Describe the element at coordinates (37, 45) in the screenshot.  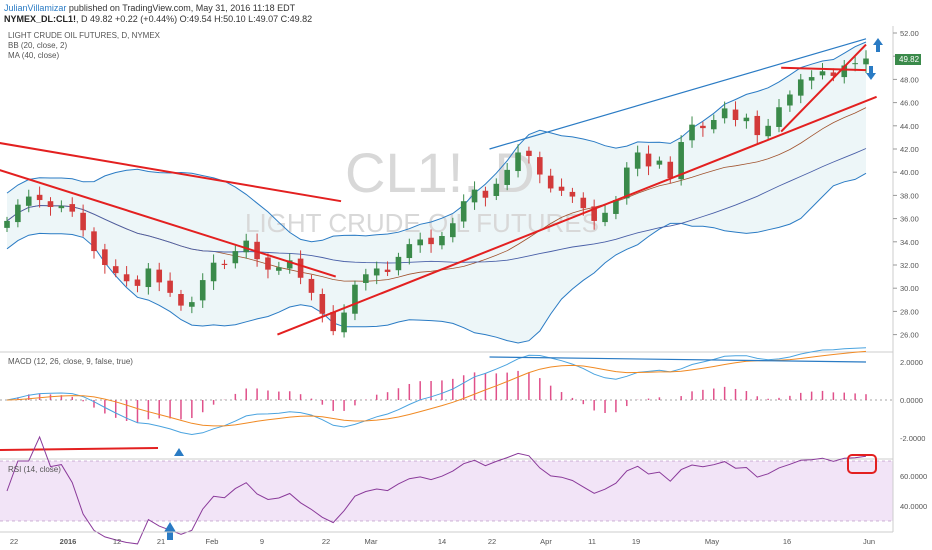
I see `bb-indicator-label: BB (20, close, 2)` at that location.